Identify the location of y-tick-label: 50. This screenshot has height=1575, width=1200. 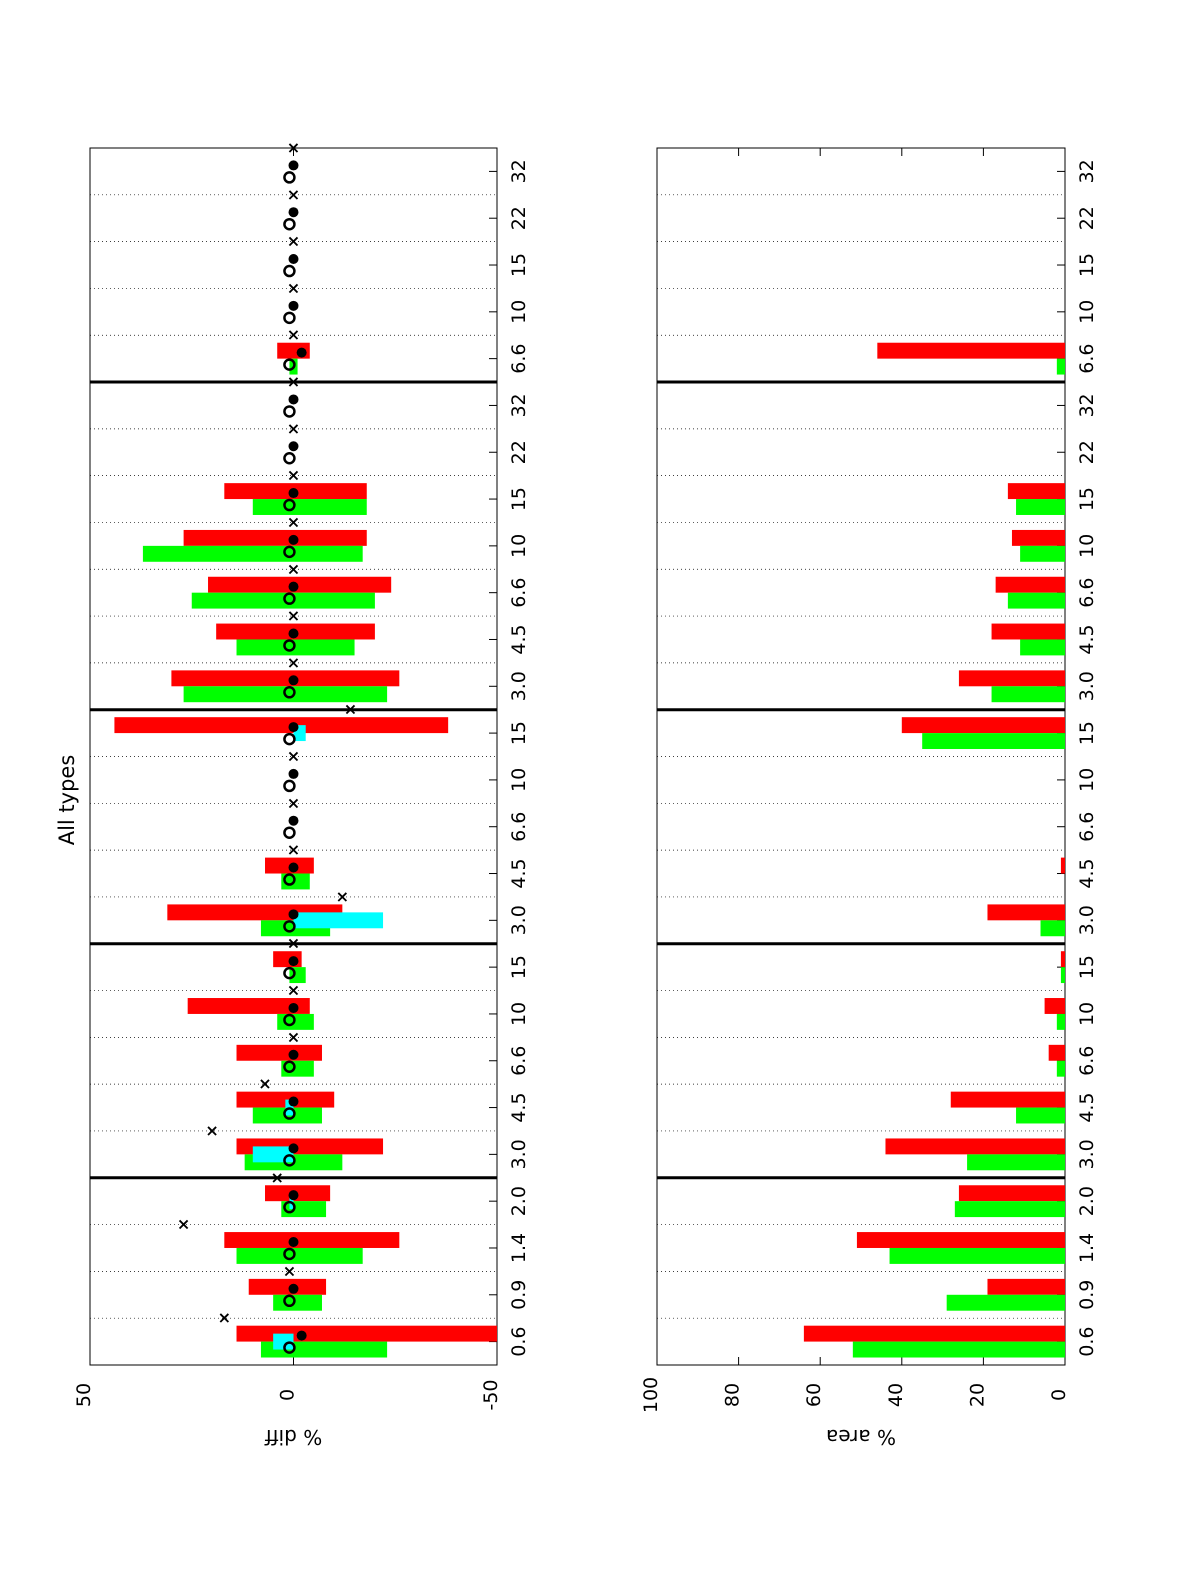
(84, 1395).